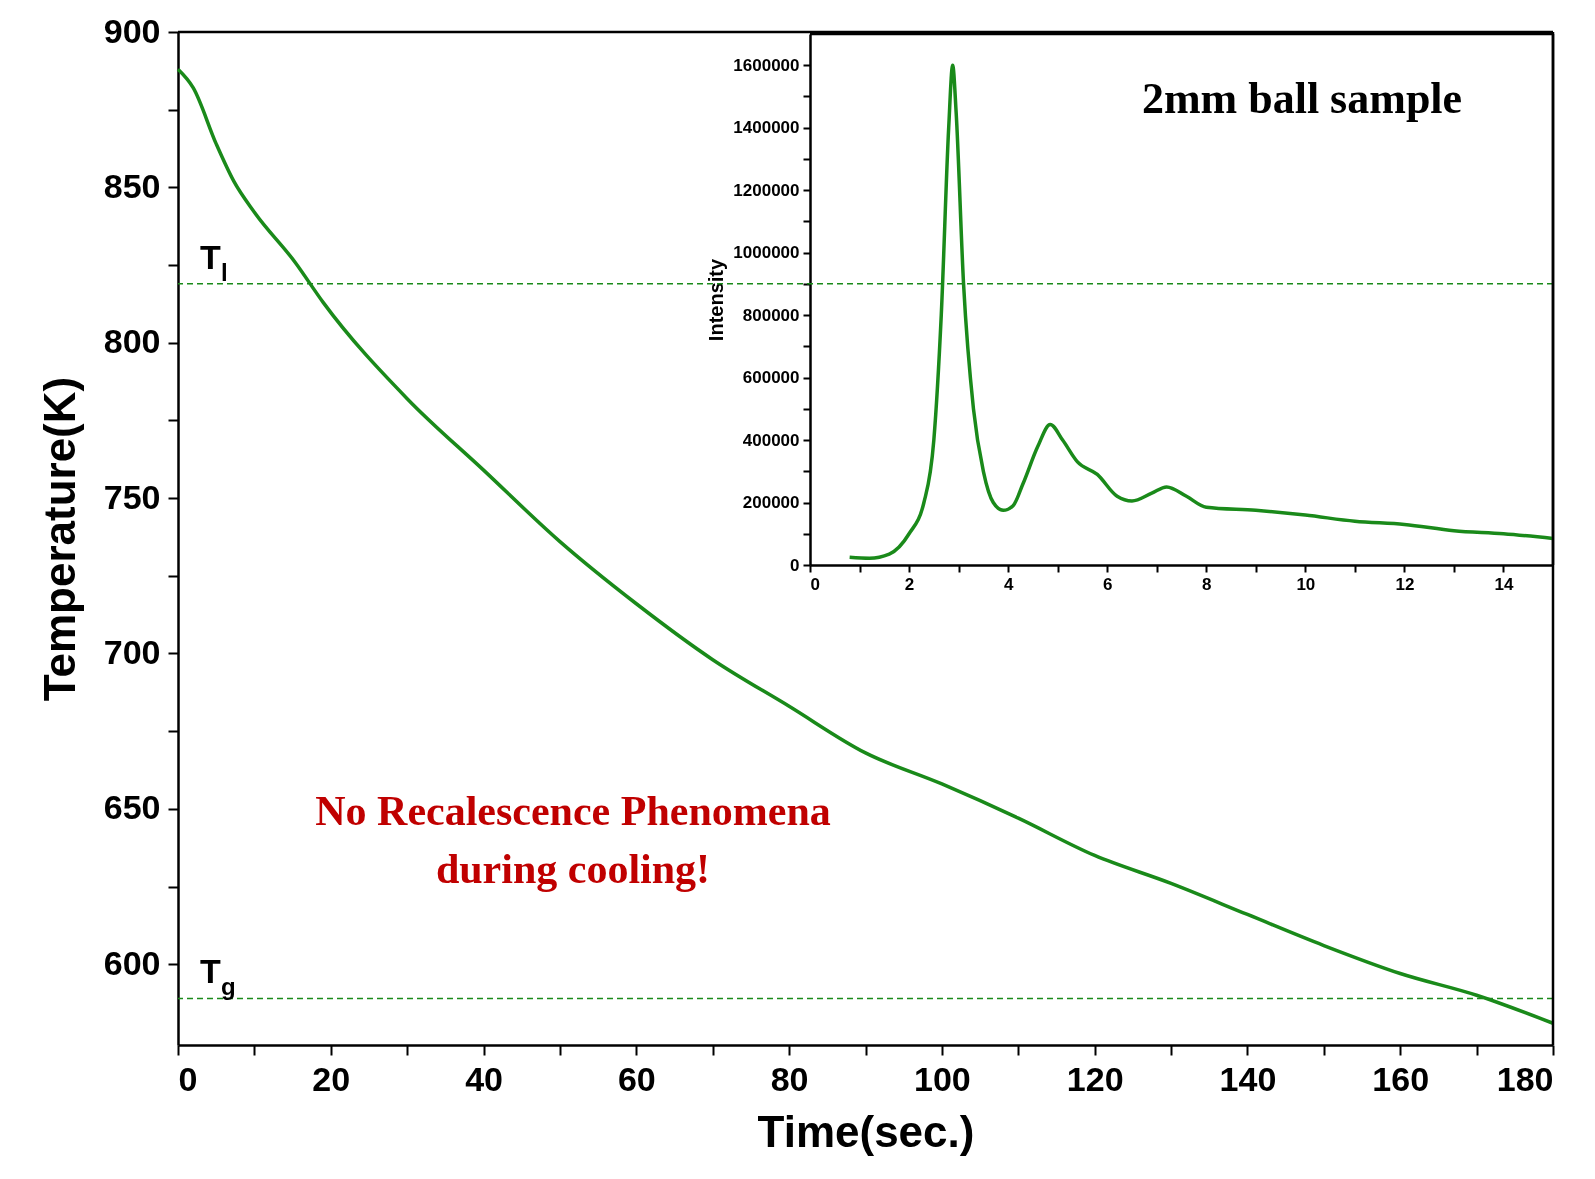  I want to click on x-tick-label: 40, so click(484, 1078).